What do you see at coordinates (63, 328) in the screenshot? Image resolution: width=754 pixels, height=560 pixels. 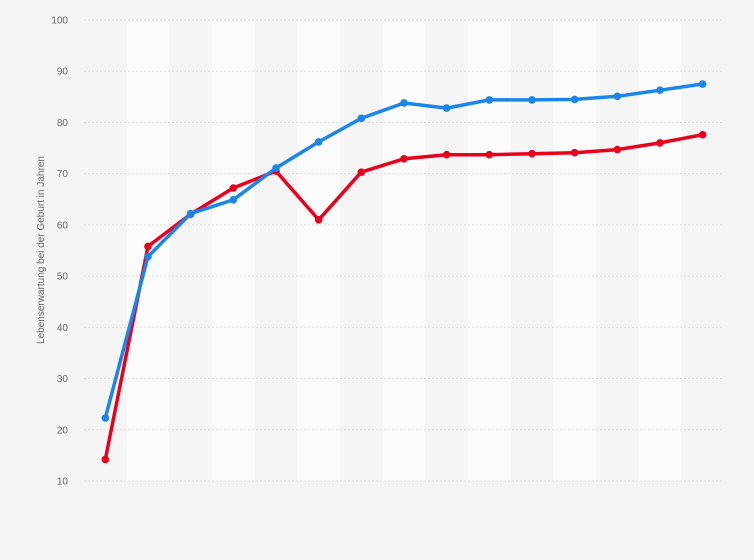 I see `y-tick-label: 40` at bounding box center [63, 328].